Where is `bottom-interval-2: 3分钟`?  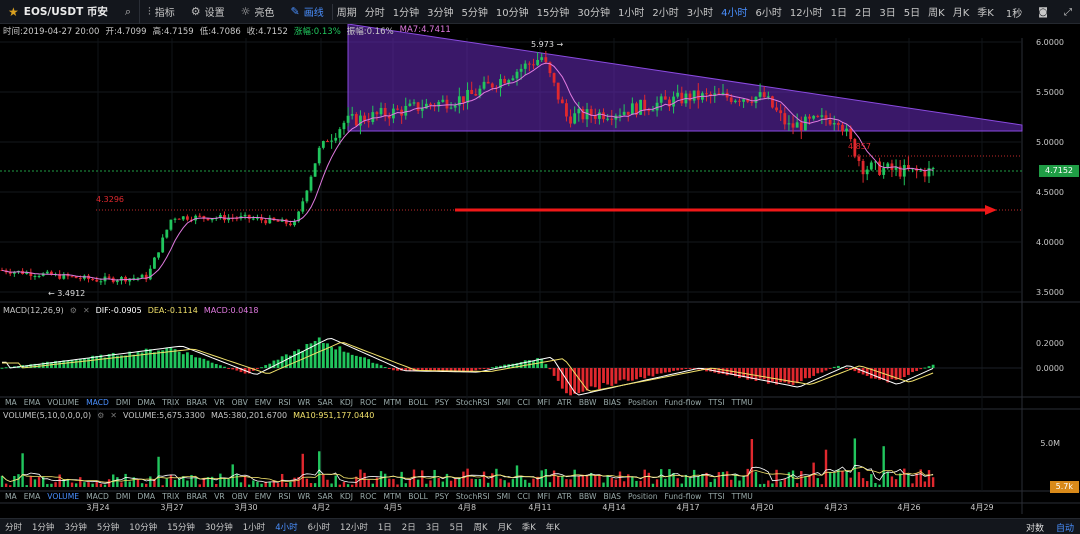 bottom-interval-2: 3分钟 is located at coordinates (75, 527).